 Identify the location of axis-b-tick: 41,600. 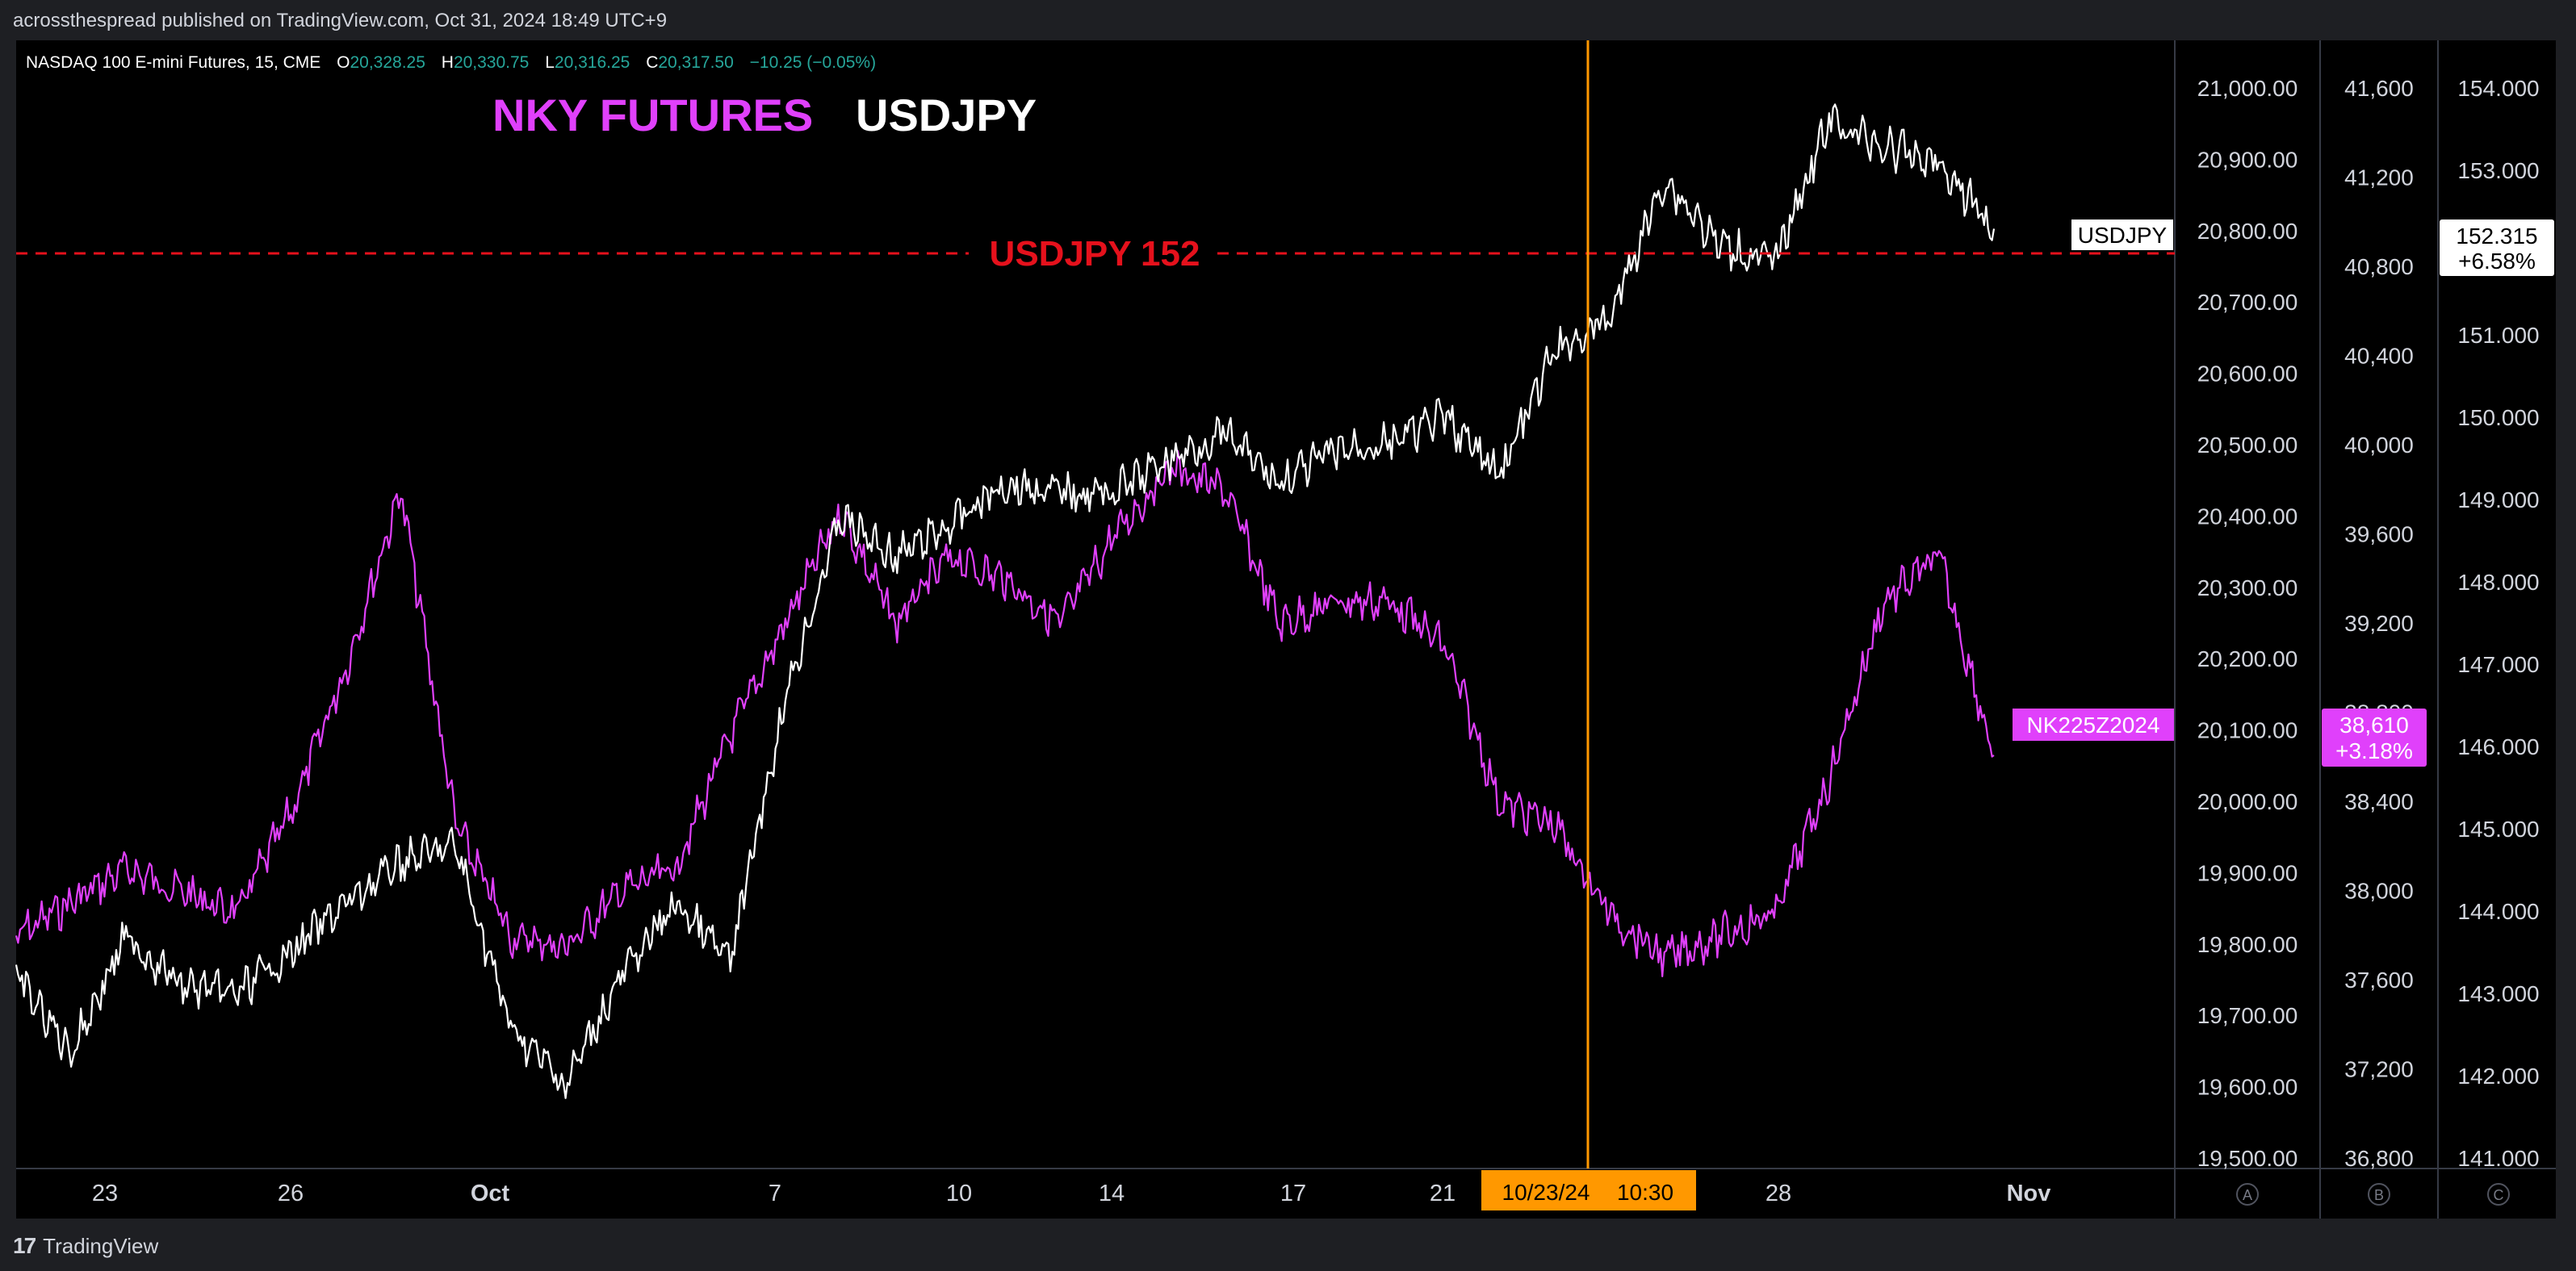
(2379, 89).